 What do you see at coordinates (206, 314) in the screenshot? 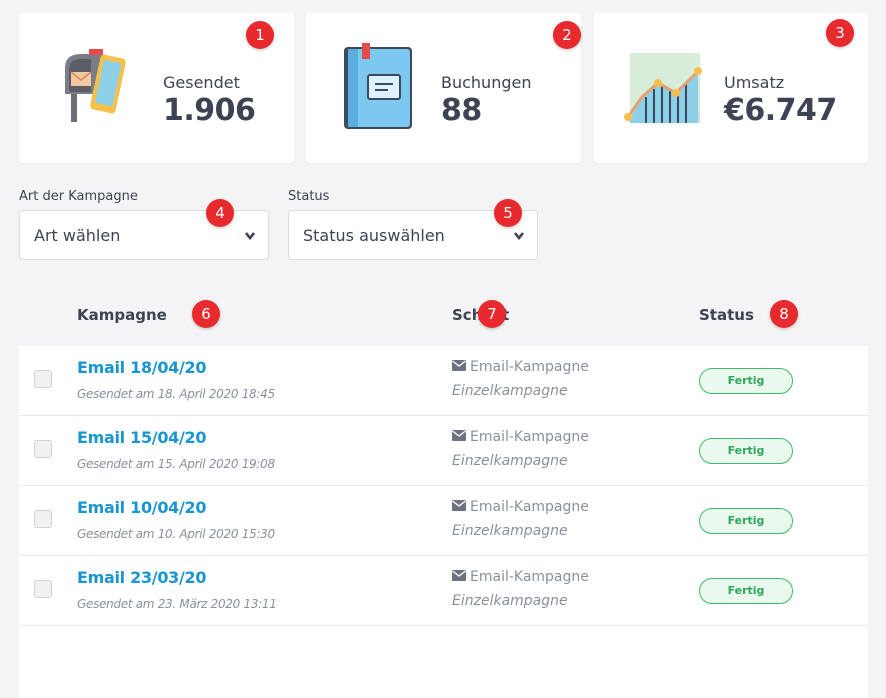
I see `annotation-badge: 6` at bounding box center [206, 314].